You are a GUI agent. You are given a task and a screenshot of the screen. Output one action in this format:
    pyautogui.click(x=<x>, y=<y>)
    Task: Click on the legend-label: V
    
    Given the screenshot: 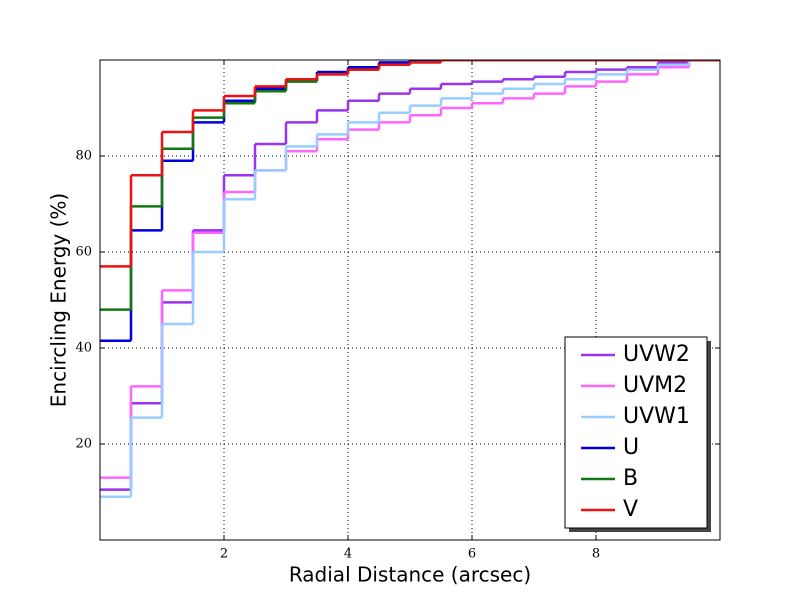 What is the action you would take?
    pyautogui.click(x=630, y=509)
    